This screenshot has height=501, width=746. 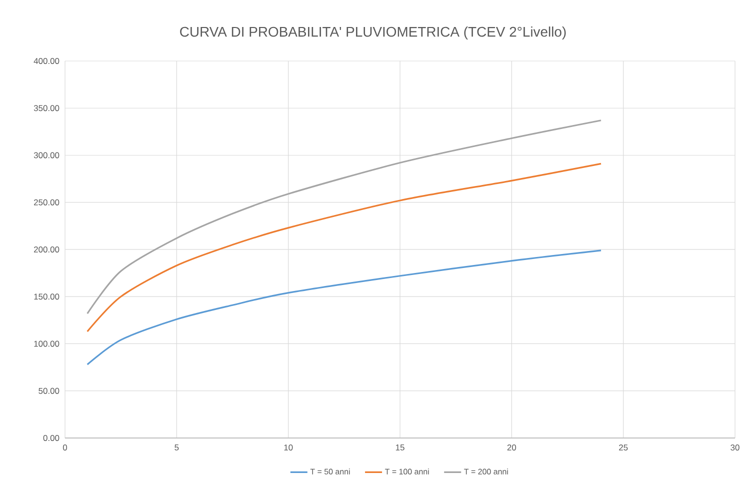 I want to click on y-tick-label: 0.00, so click(x=51, y=437).